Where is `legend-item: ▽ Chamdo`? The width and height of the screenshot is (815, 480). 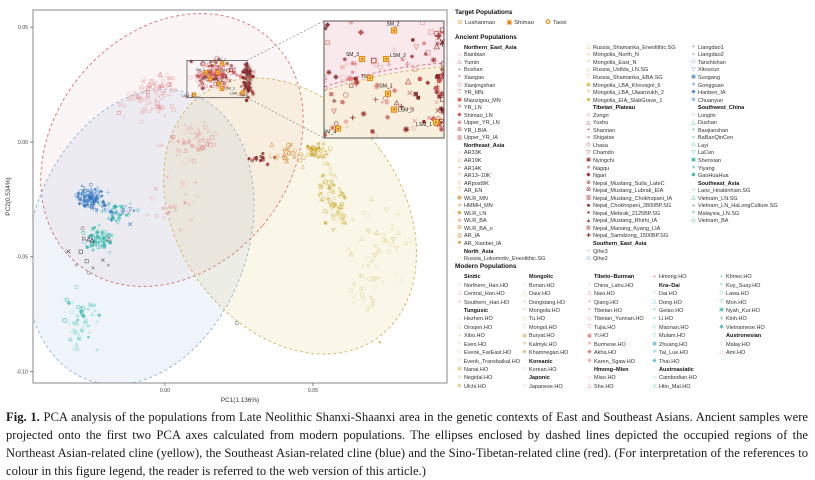 legend-item: ▽ Chamdo is located at coordinates (636, 154).